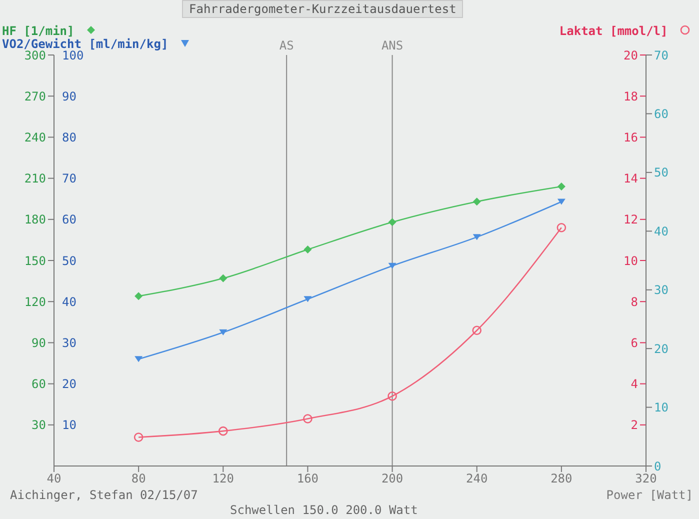 Image resolution: width=699 pixels, height=519 pixels. What do you see at coordinates (69, 96) in the screenshot?
I see `y2-tick-label: 90` at bounding box center [69, 96].